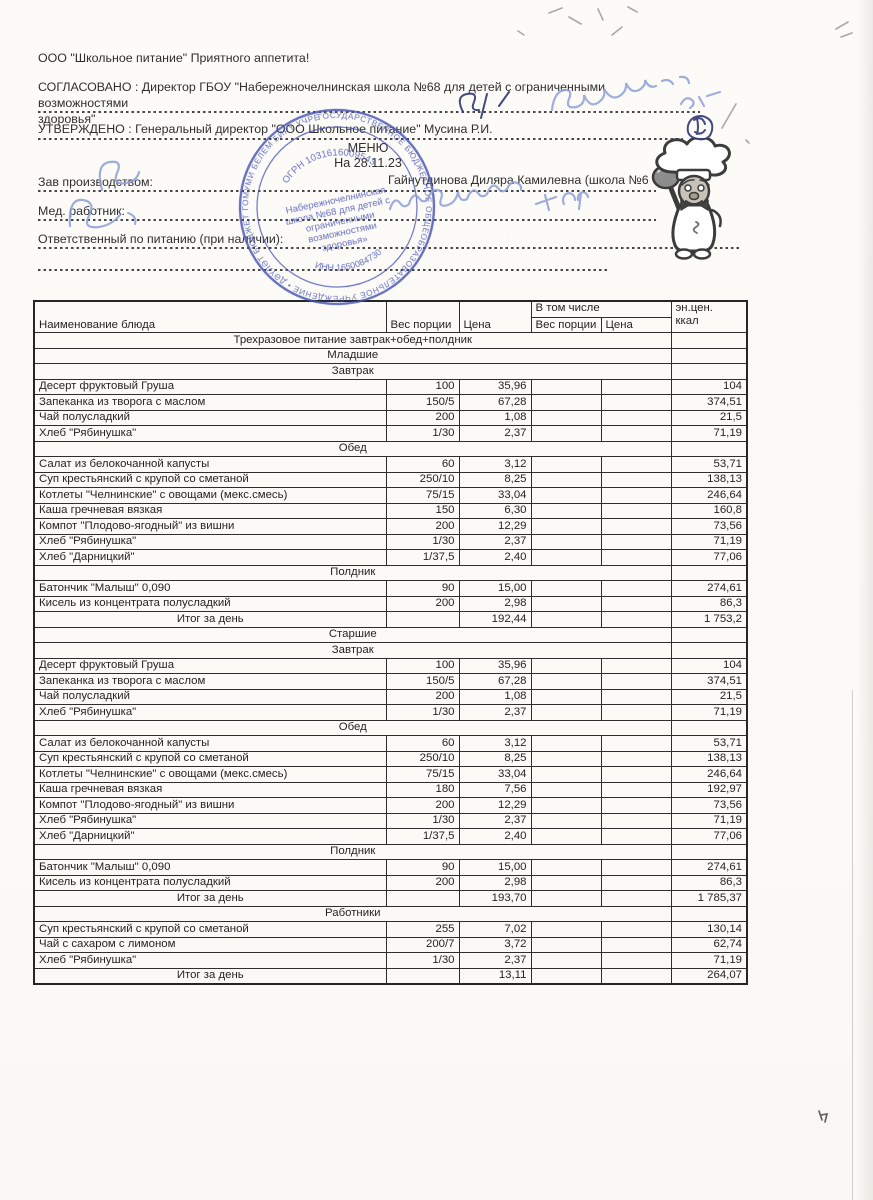 This screenshot has height=1200, width=873. What do you see at coordinates (709, 944) in the screenshot?
I see `kcal-cell: 62,74` at bounding box center [709, 944].